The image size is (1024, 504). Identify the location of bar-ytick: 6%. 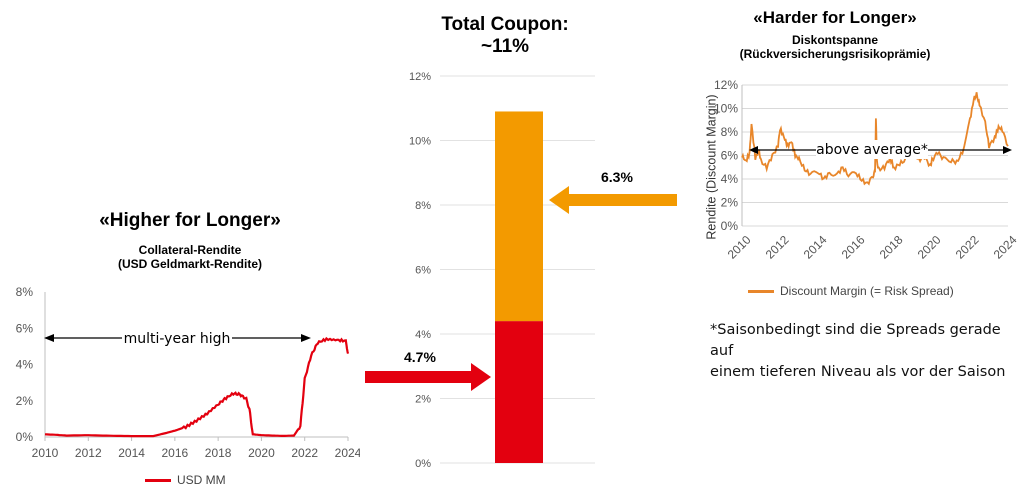
(423, 271).